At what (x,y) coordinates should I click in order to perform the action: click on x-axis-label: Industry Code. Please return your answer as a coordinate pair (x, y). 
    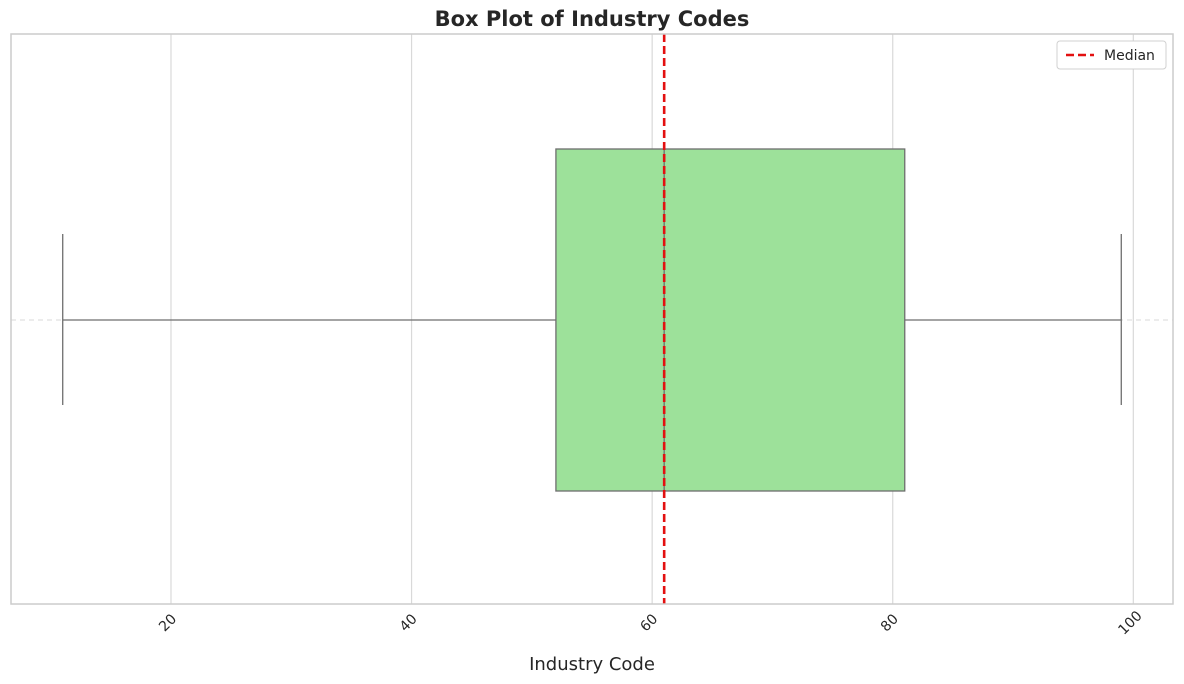
    Looking at the image, I should click on (592, 664).